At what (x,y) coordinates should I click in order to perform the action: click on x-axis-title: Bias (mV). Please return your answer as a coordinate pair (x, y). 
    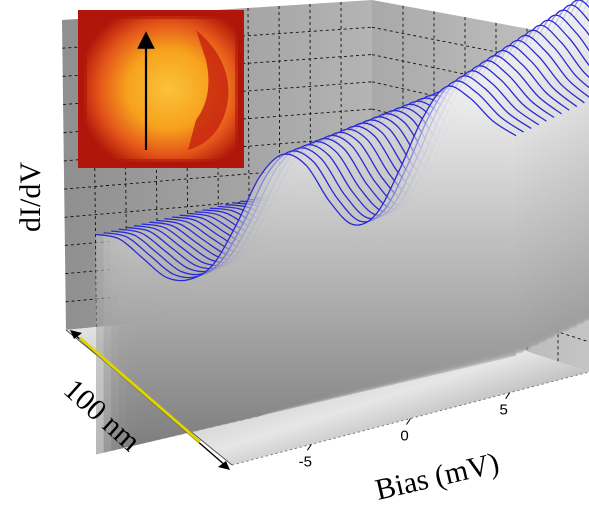
    Looking at the image, I should click on (437, 476).